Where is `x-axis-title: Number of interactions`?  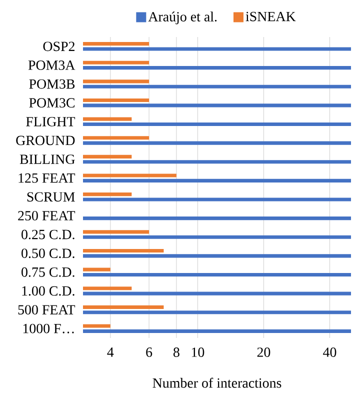 x-axis-title: Number of interactions is located at coordinates (217, 383).